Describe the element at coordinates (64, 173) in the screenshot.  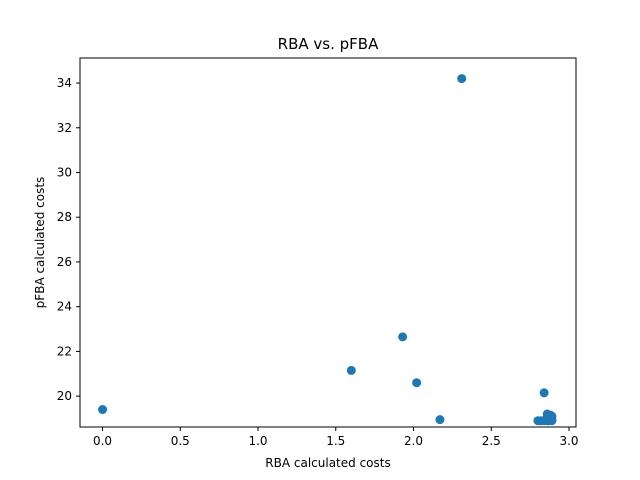
I see `y-tick-label: 30` at that location.